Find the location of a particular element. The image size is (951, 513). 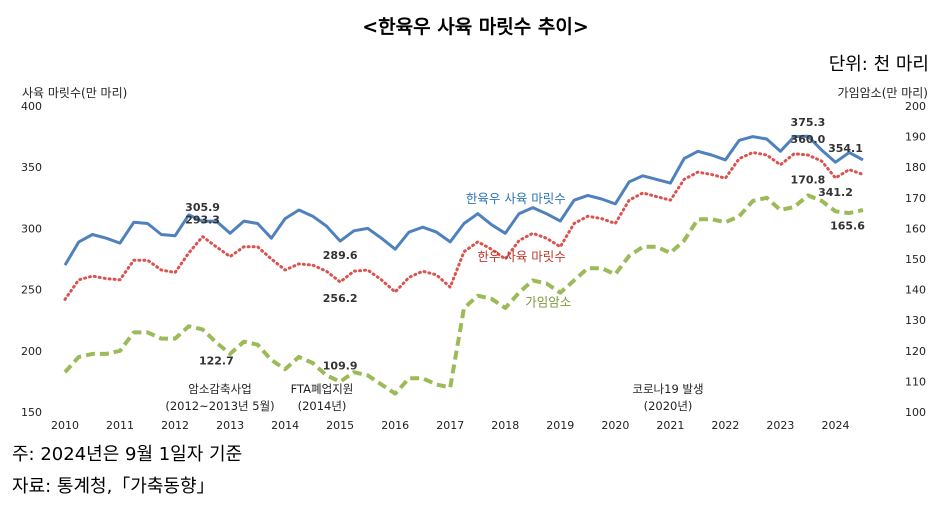

x-tick-label: 2010 is located at coordinates (65, 425).